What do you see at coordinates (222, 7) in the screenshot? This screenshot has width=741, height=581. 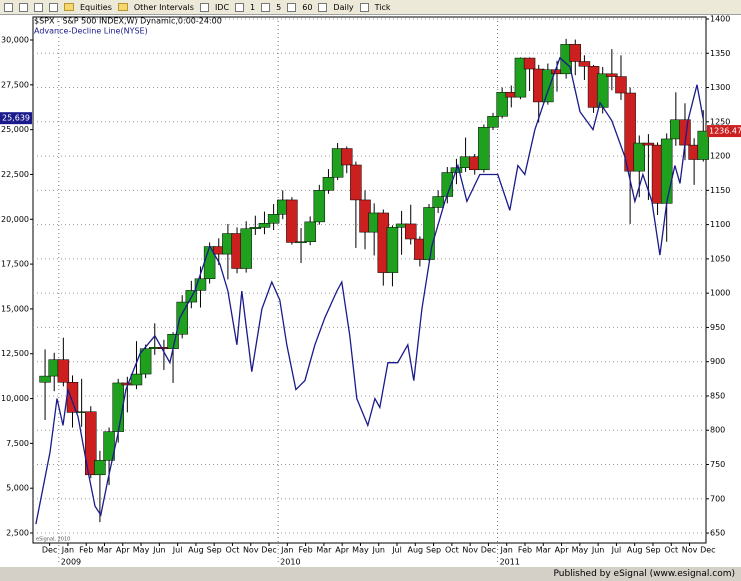 I see `toolbar-button: IDC` at bounding box center [222, 7].